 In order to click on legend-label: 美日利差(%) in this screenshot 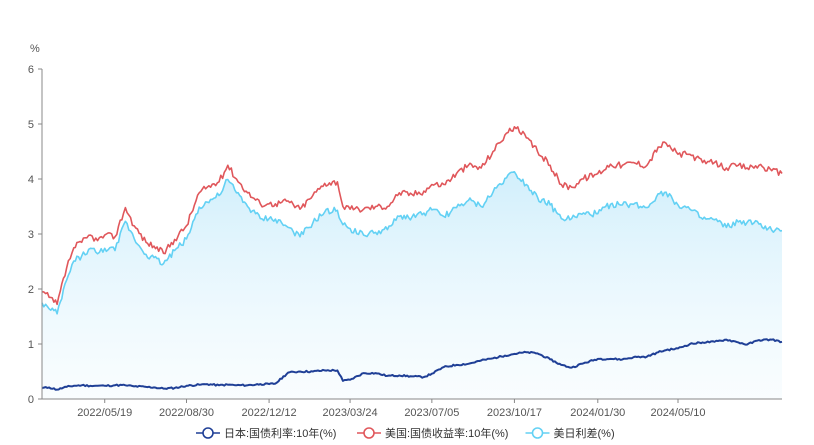, I will do `click(584, 433)`.